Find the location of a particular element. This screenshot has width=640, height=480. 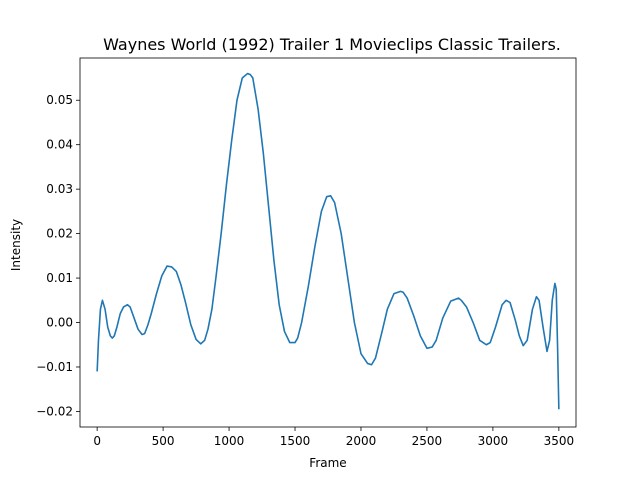

x-tick-label: 3000 is located at coordinates (493, 441).